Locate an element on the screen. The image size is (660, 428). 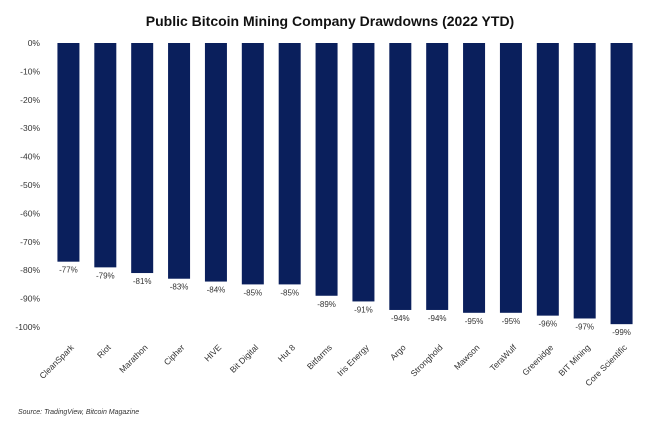
data-label: -97% is located at coordinates (584, 326).